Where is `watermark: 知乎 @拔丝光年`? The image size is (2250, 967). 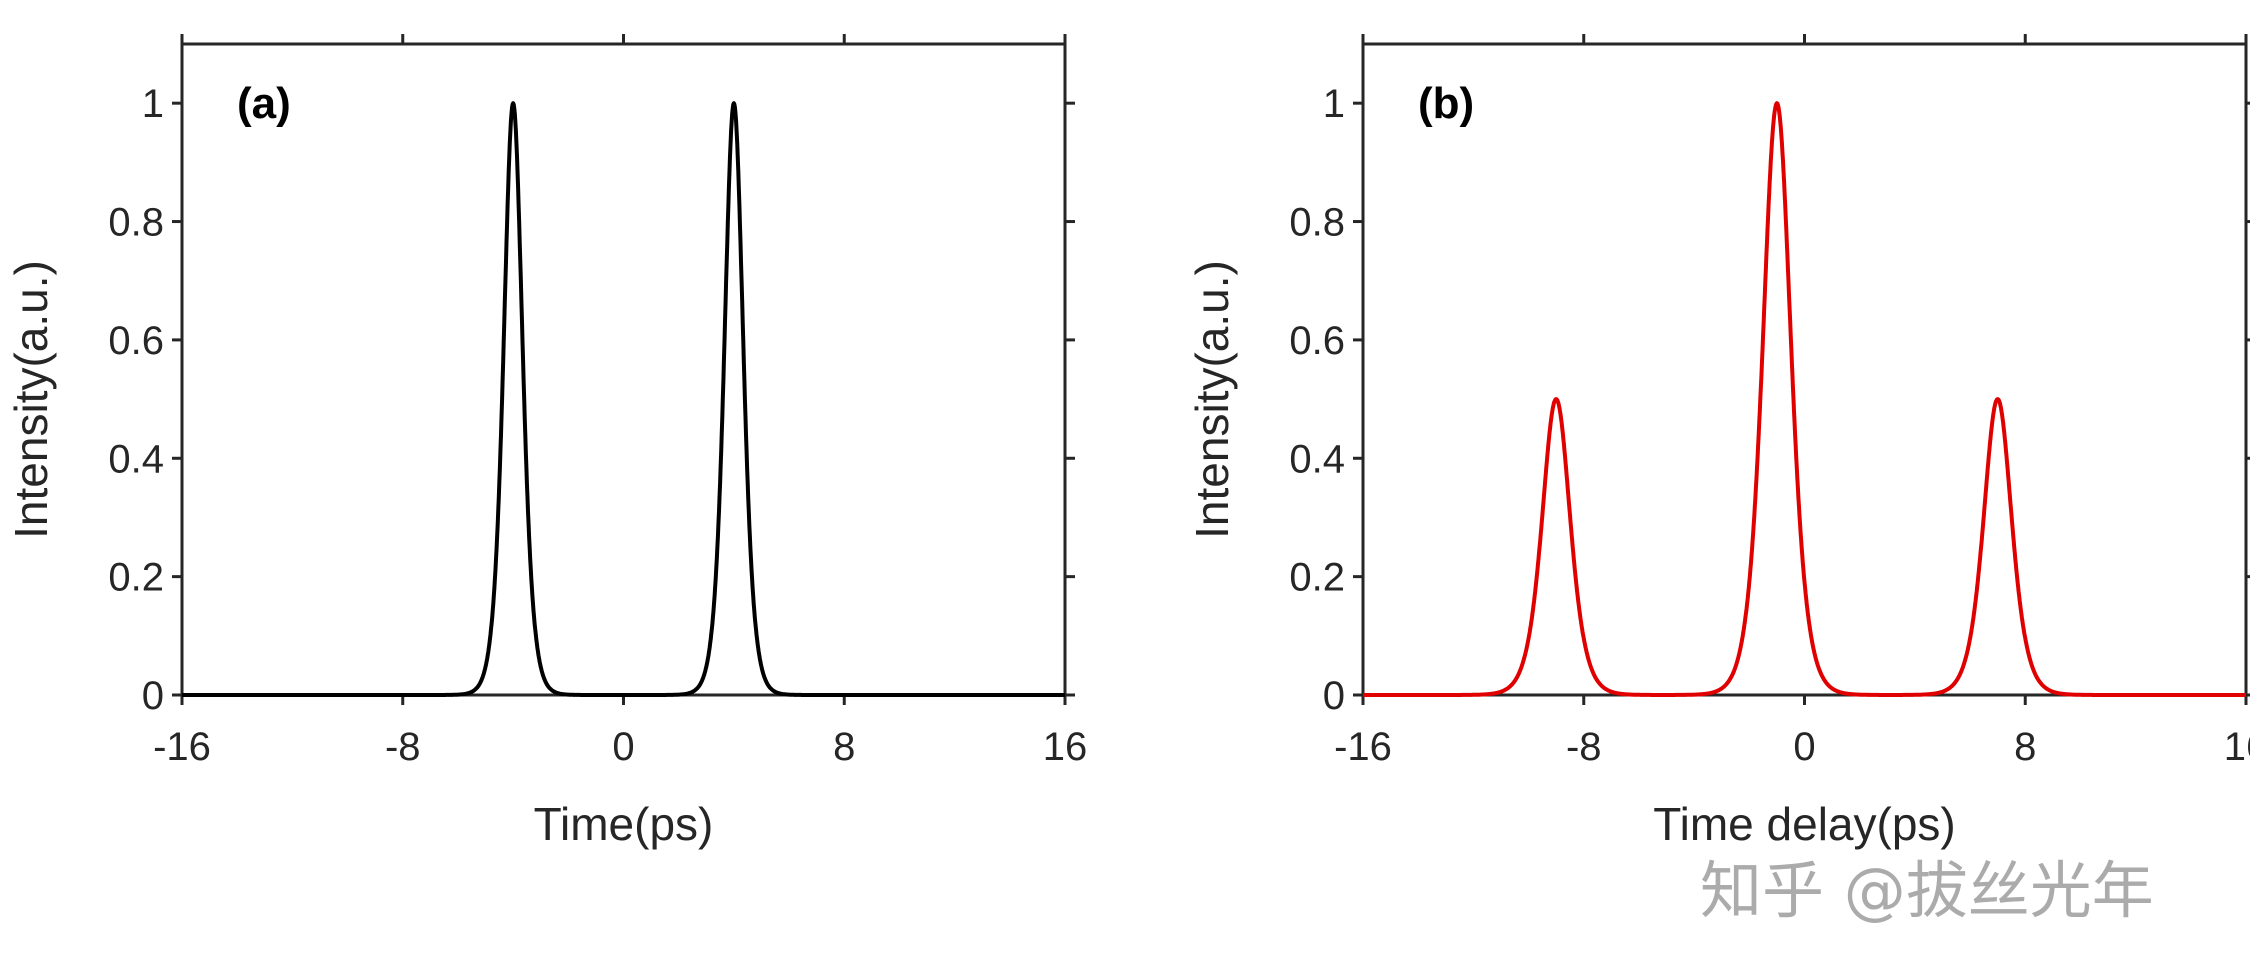 watermark: 知乎 @拔丝光年 is located at coordinates (1927, 890).